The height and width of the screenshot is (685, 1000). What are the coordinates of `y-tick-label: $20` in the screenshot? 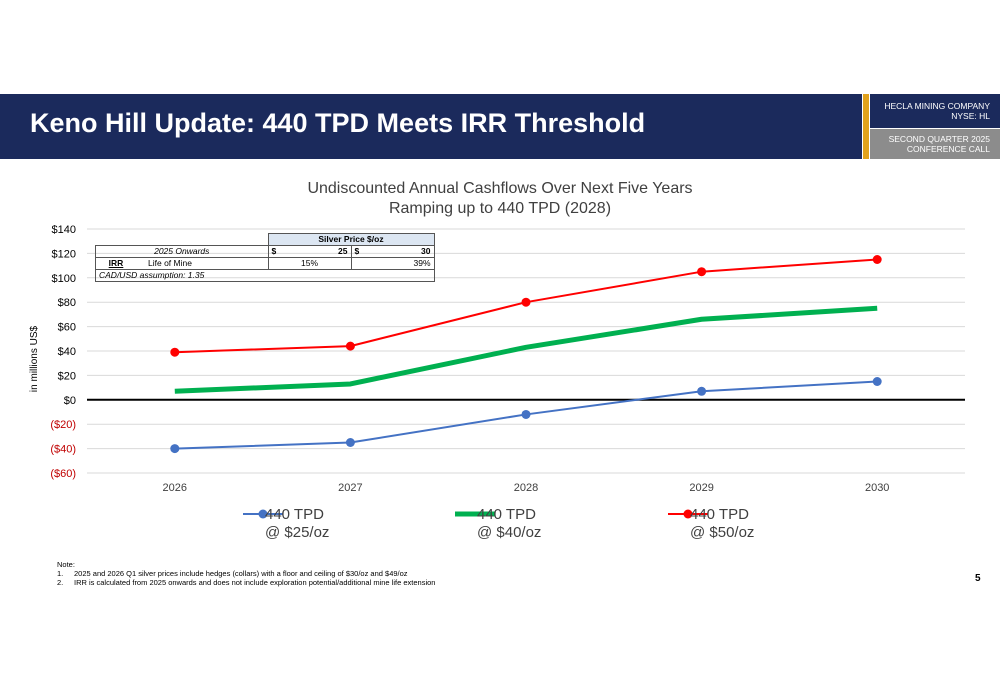 It's located at (67, 376).